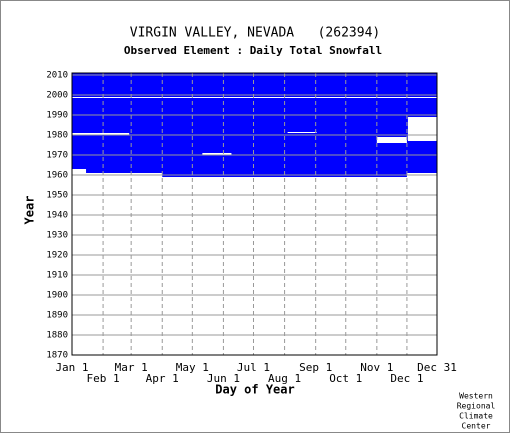  What do you see at coordinates (253, 367) in the screenshot?
I see `x-tick-label: Jul 1` at bounding box center [253, 367].